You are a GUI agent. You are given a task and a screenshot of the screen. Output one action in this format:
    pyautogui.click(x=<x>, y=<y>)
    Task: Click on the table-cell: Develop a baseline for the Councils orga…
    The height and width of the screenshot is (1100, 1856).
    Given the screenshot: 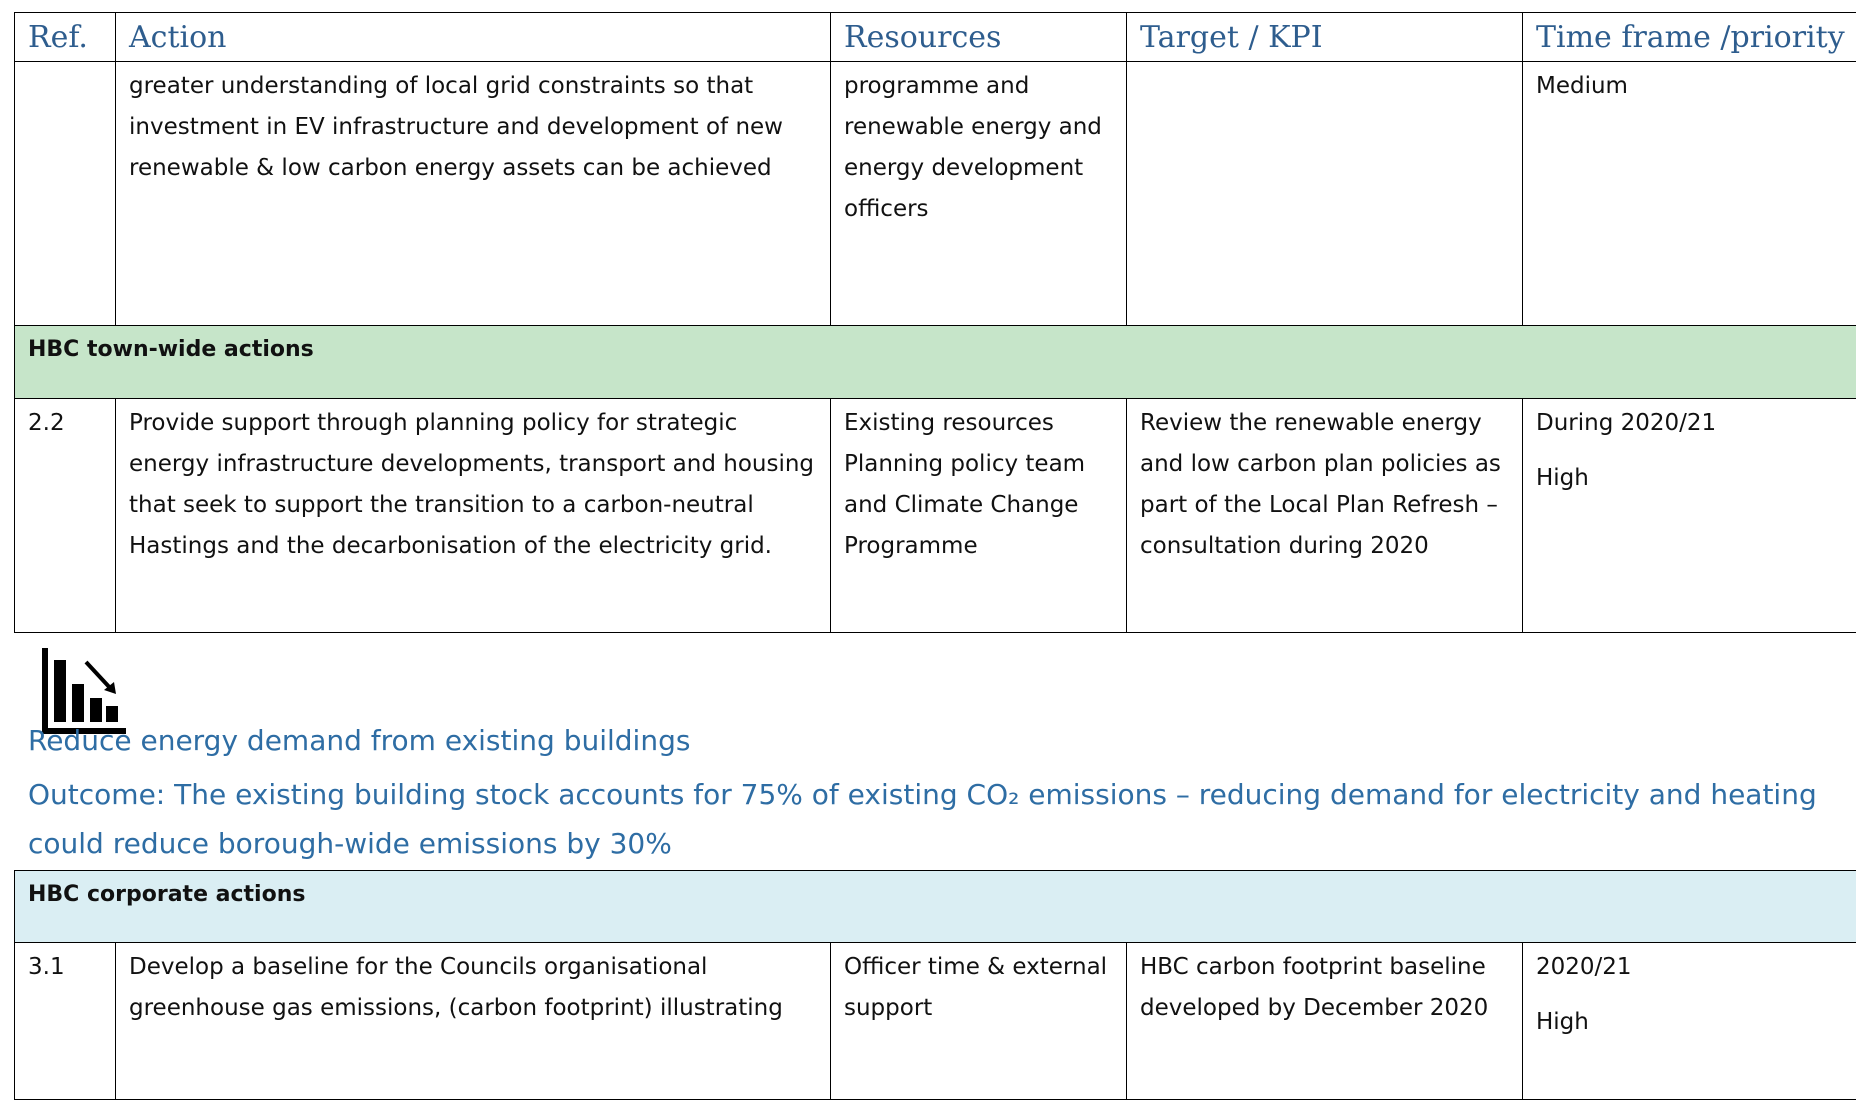 What is the action you would take?
    pyautogui.click(x=472, y=1021)
    